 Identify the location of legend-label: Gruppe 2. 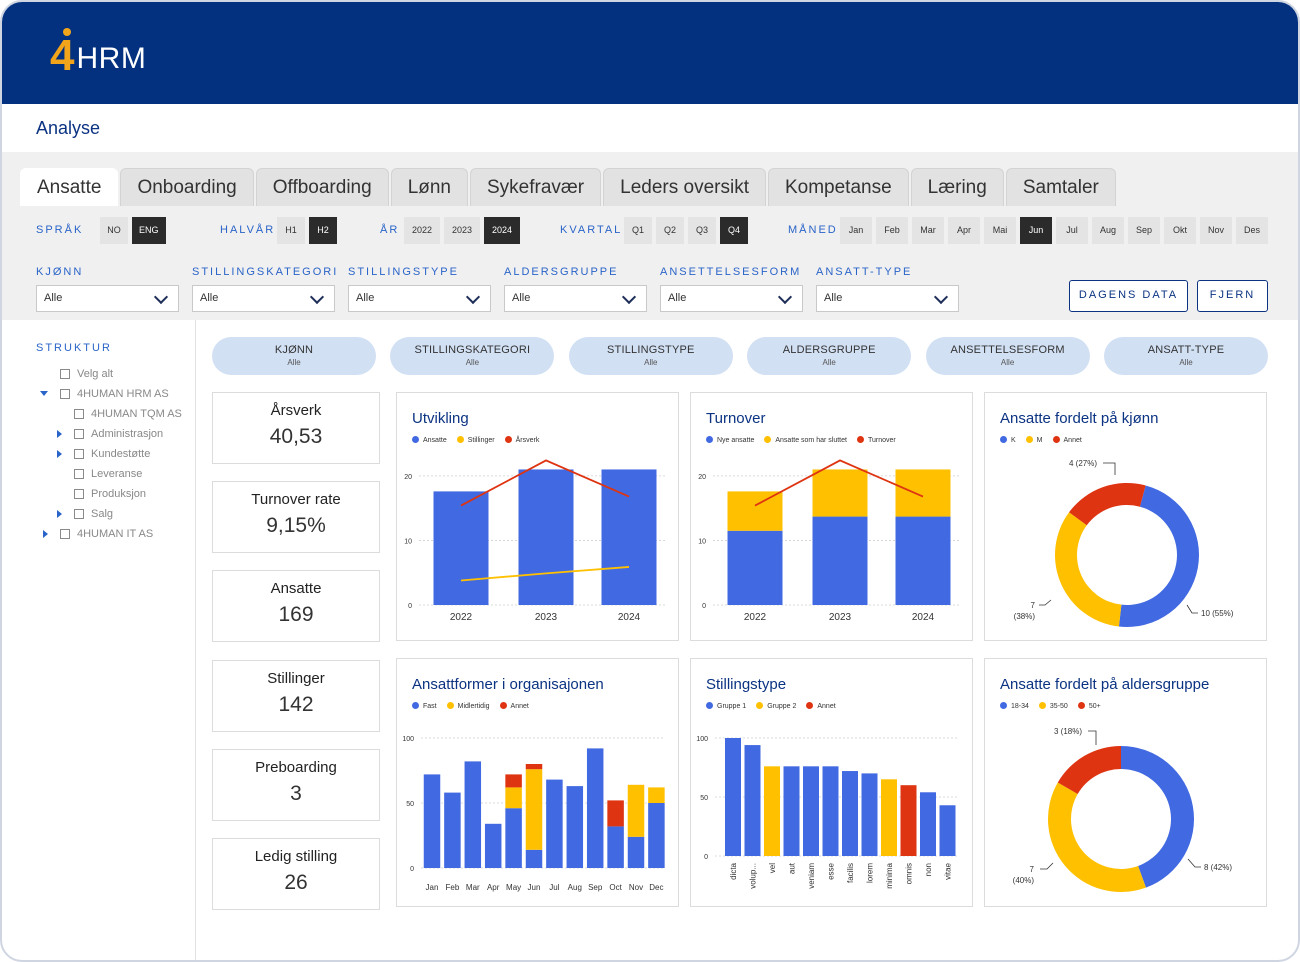
(782, 706).